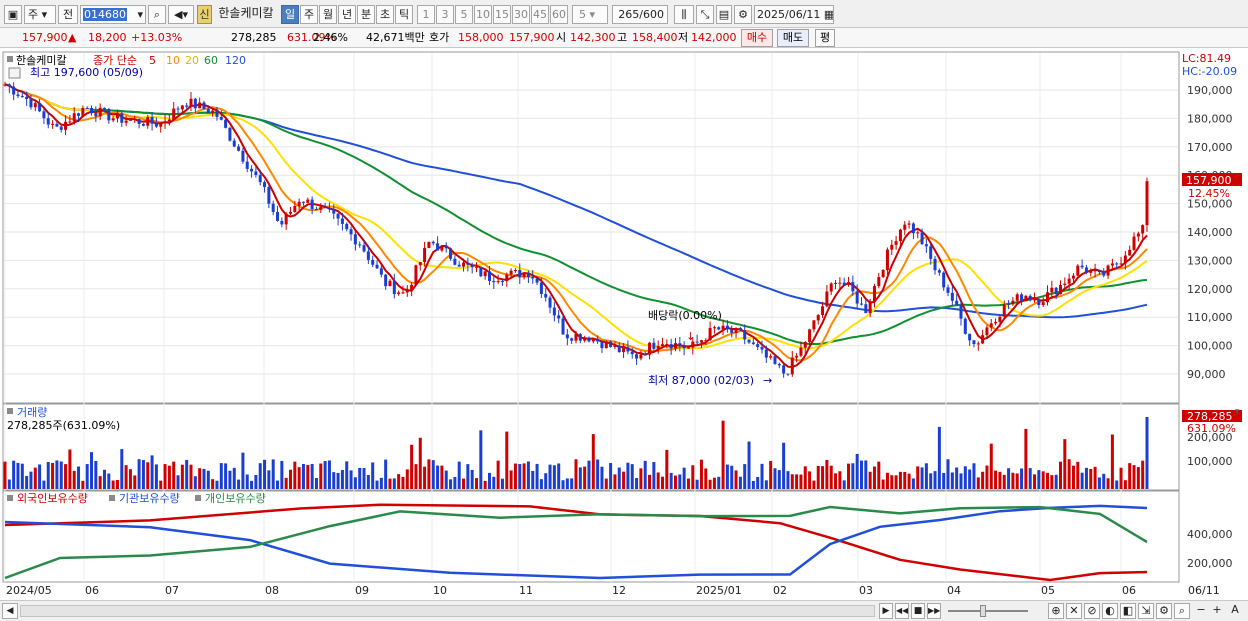 The height and width of the screenshot is (621, 1248). What do you see at coordinates (1235, 609) in the screenshot?
I see `font-size-icon: A` at bounding box center [1235, 609].